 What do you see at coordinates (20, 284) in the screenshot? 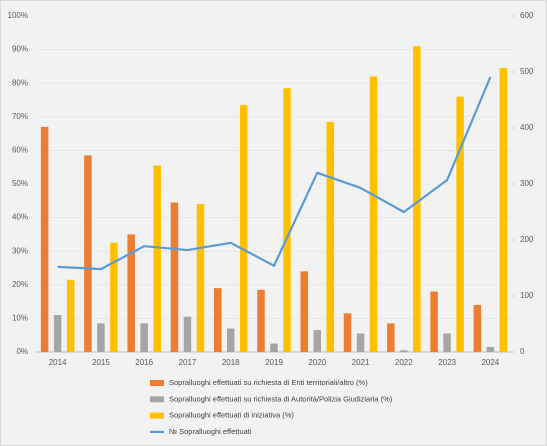
I see `y-tick-label: 20%` at bounding box center [20, 284].